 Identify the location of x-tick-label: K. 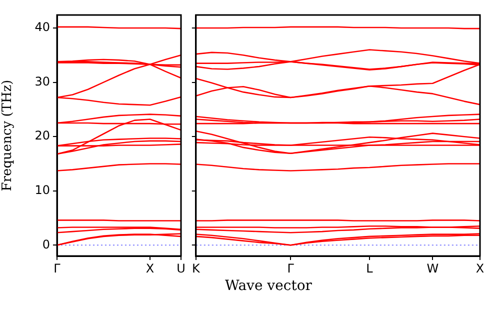
(196, 268).